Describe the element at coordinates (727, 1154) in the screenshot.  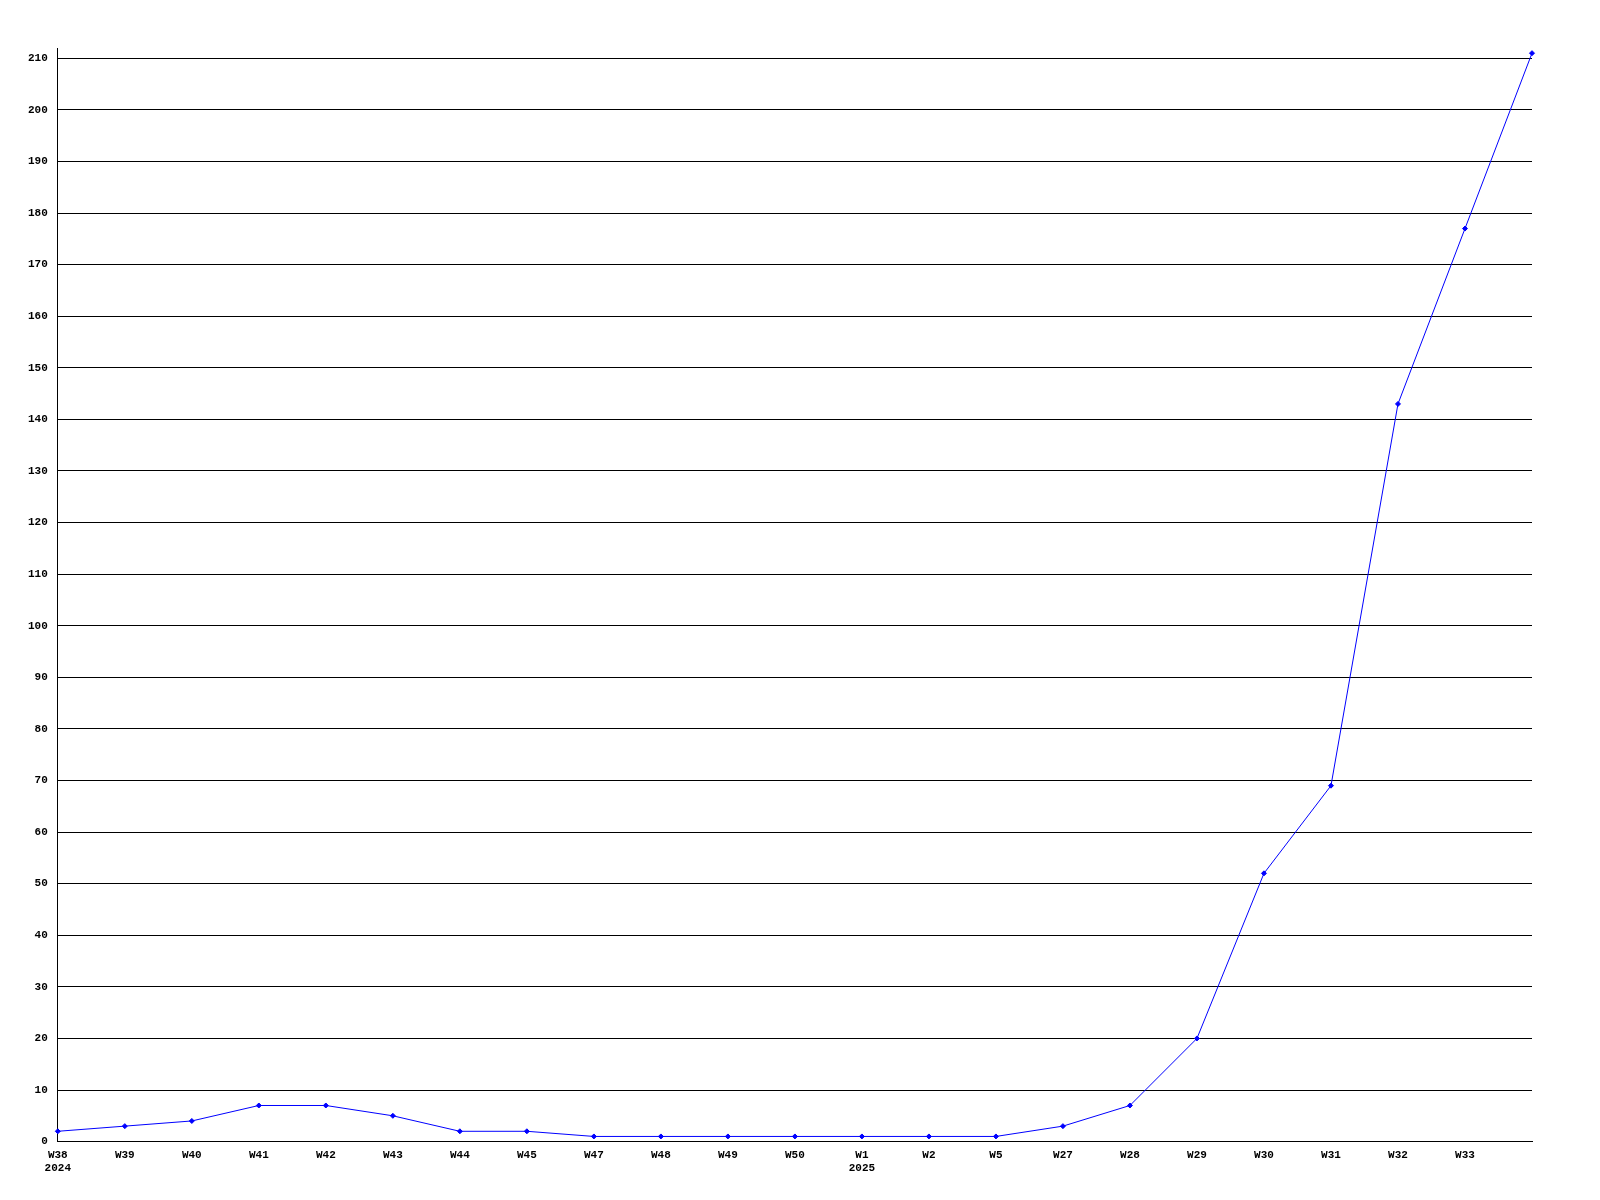
I see `x-tick-label: W49` at that location.